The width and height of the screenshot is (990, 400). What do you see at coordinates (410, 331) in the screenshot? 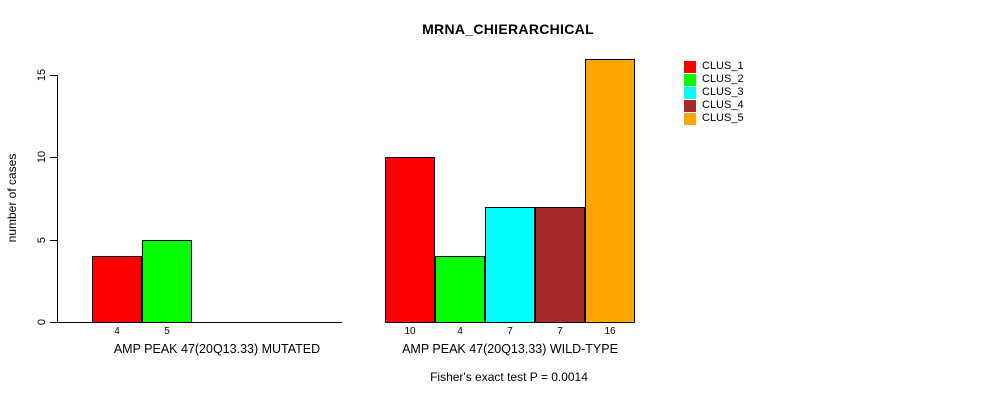
I see `bar-value-label: 10` at bounding box center [410, 331].